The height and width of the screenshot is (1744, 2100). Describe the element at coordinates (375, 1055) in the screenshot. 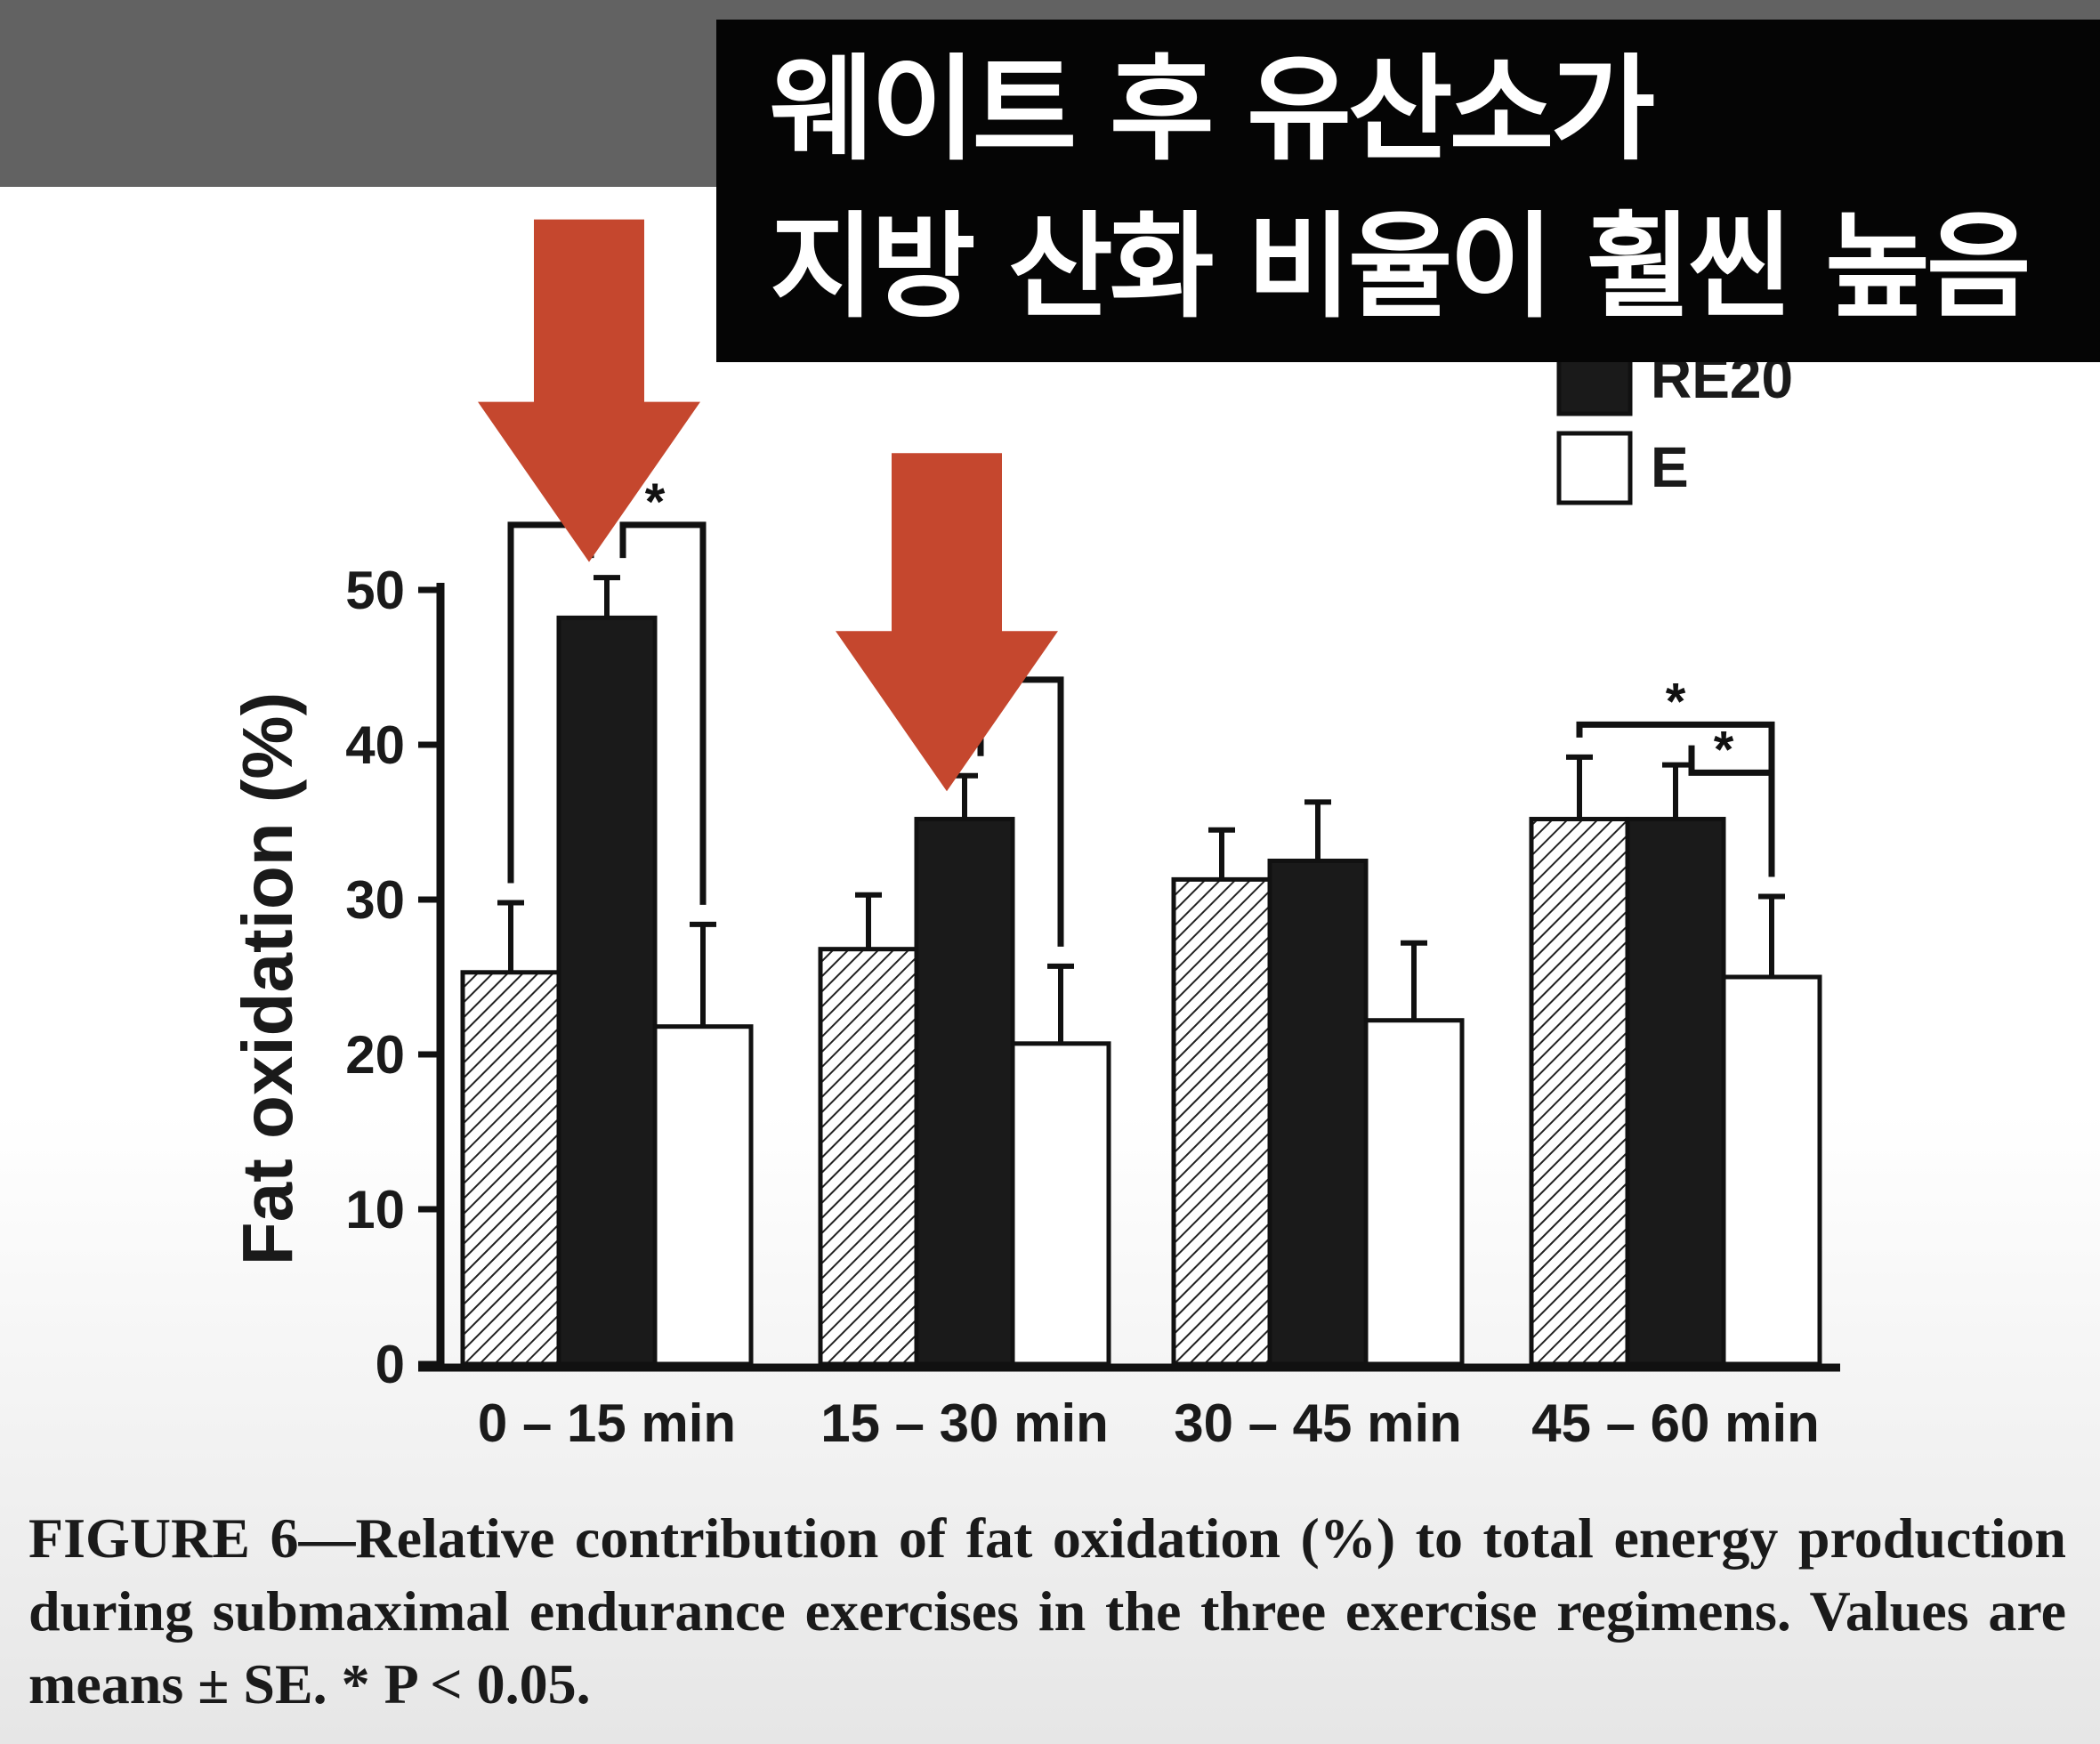

I see `y-tick-label: 20` at that location.